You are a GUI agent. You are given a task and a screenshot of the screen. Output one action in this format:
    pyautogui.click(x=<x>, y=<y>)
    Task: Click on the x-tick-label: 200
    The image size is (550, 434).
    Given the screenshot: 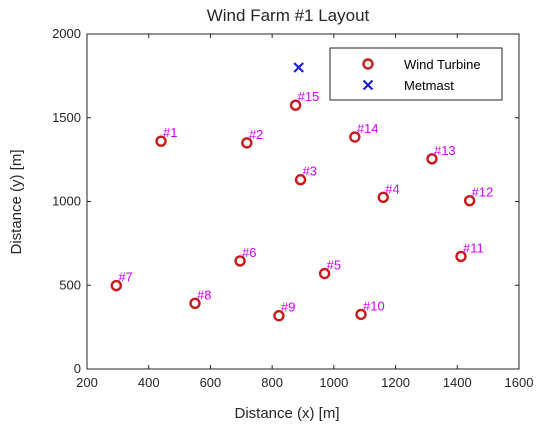 What is the action you would take?
    pyautogui.click(x=87, y=382)
    